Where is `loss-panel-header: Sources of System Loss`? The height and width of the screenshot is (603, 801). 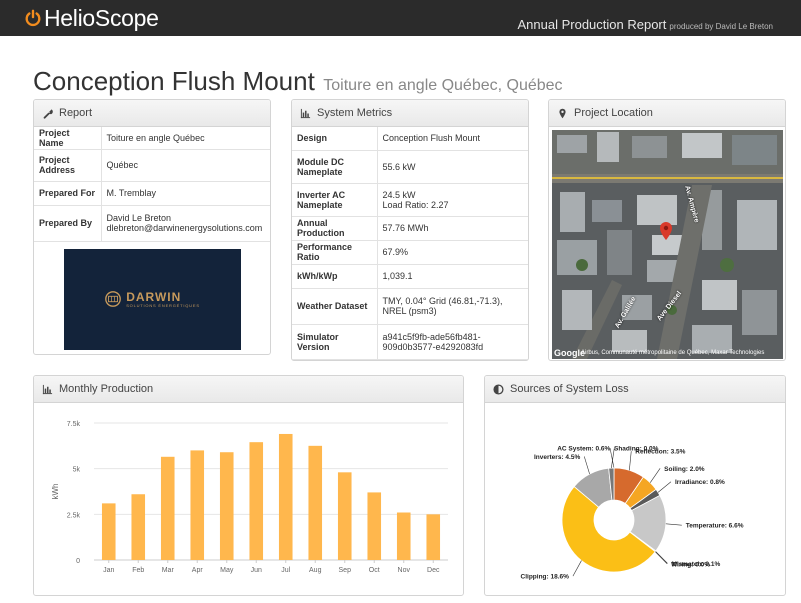
loss-panel-header: Sources of System Loss is located at coordinates (635, 389).